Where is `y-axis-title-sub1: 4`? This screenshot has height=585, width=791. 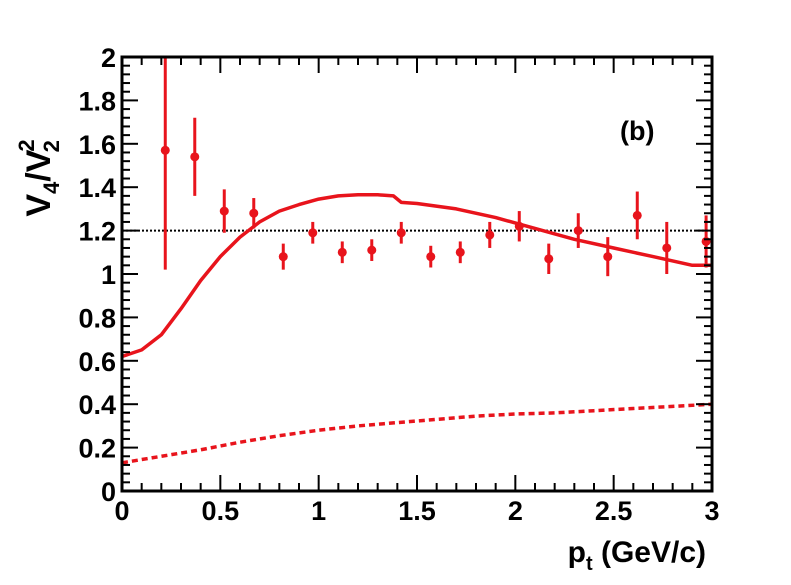
y-axis-title-sub1: 4 is located at coordinates (51, 187).